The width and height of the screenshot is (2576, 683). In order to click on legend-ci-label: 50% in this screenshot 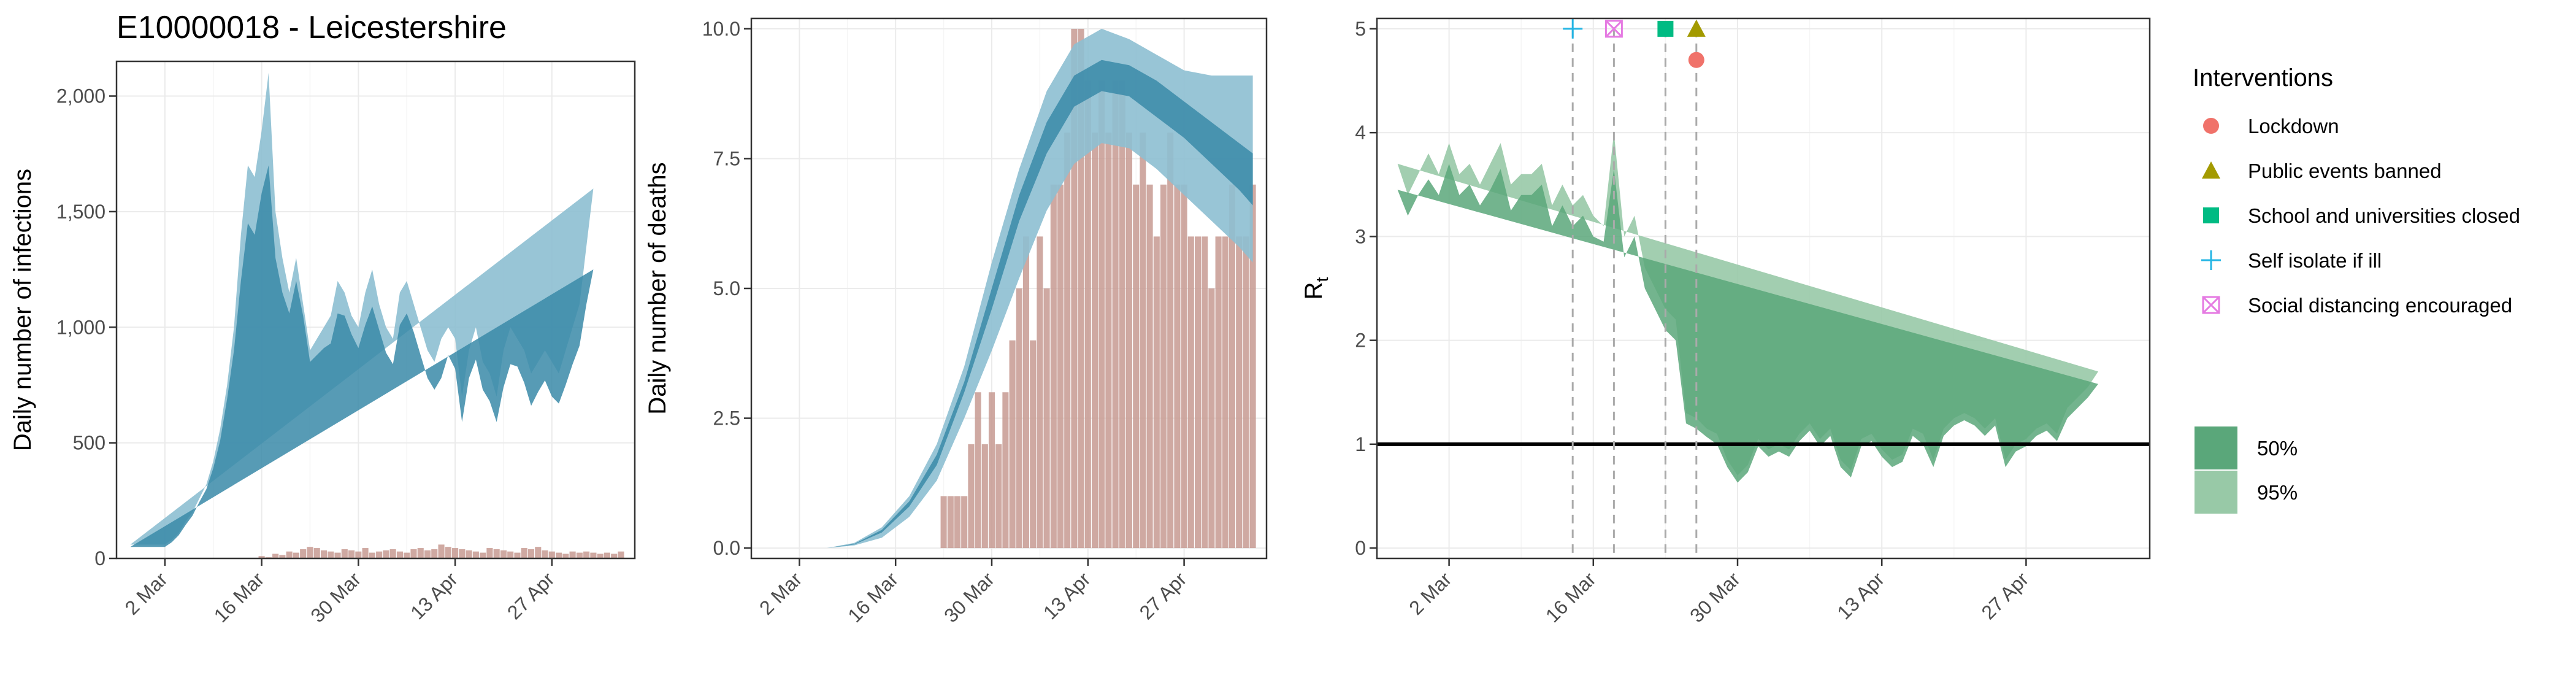, I will do `click(2277, 449)`.